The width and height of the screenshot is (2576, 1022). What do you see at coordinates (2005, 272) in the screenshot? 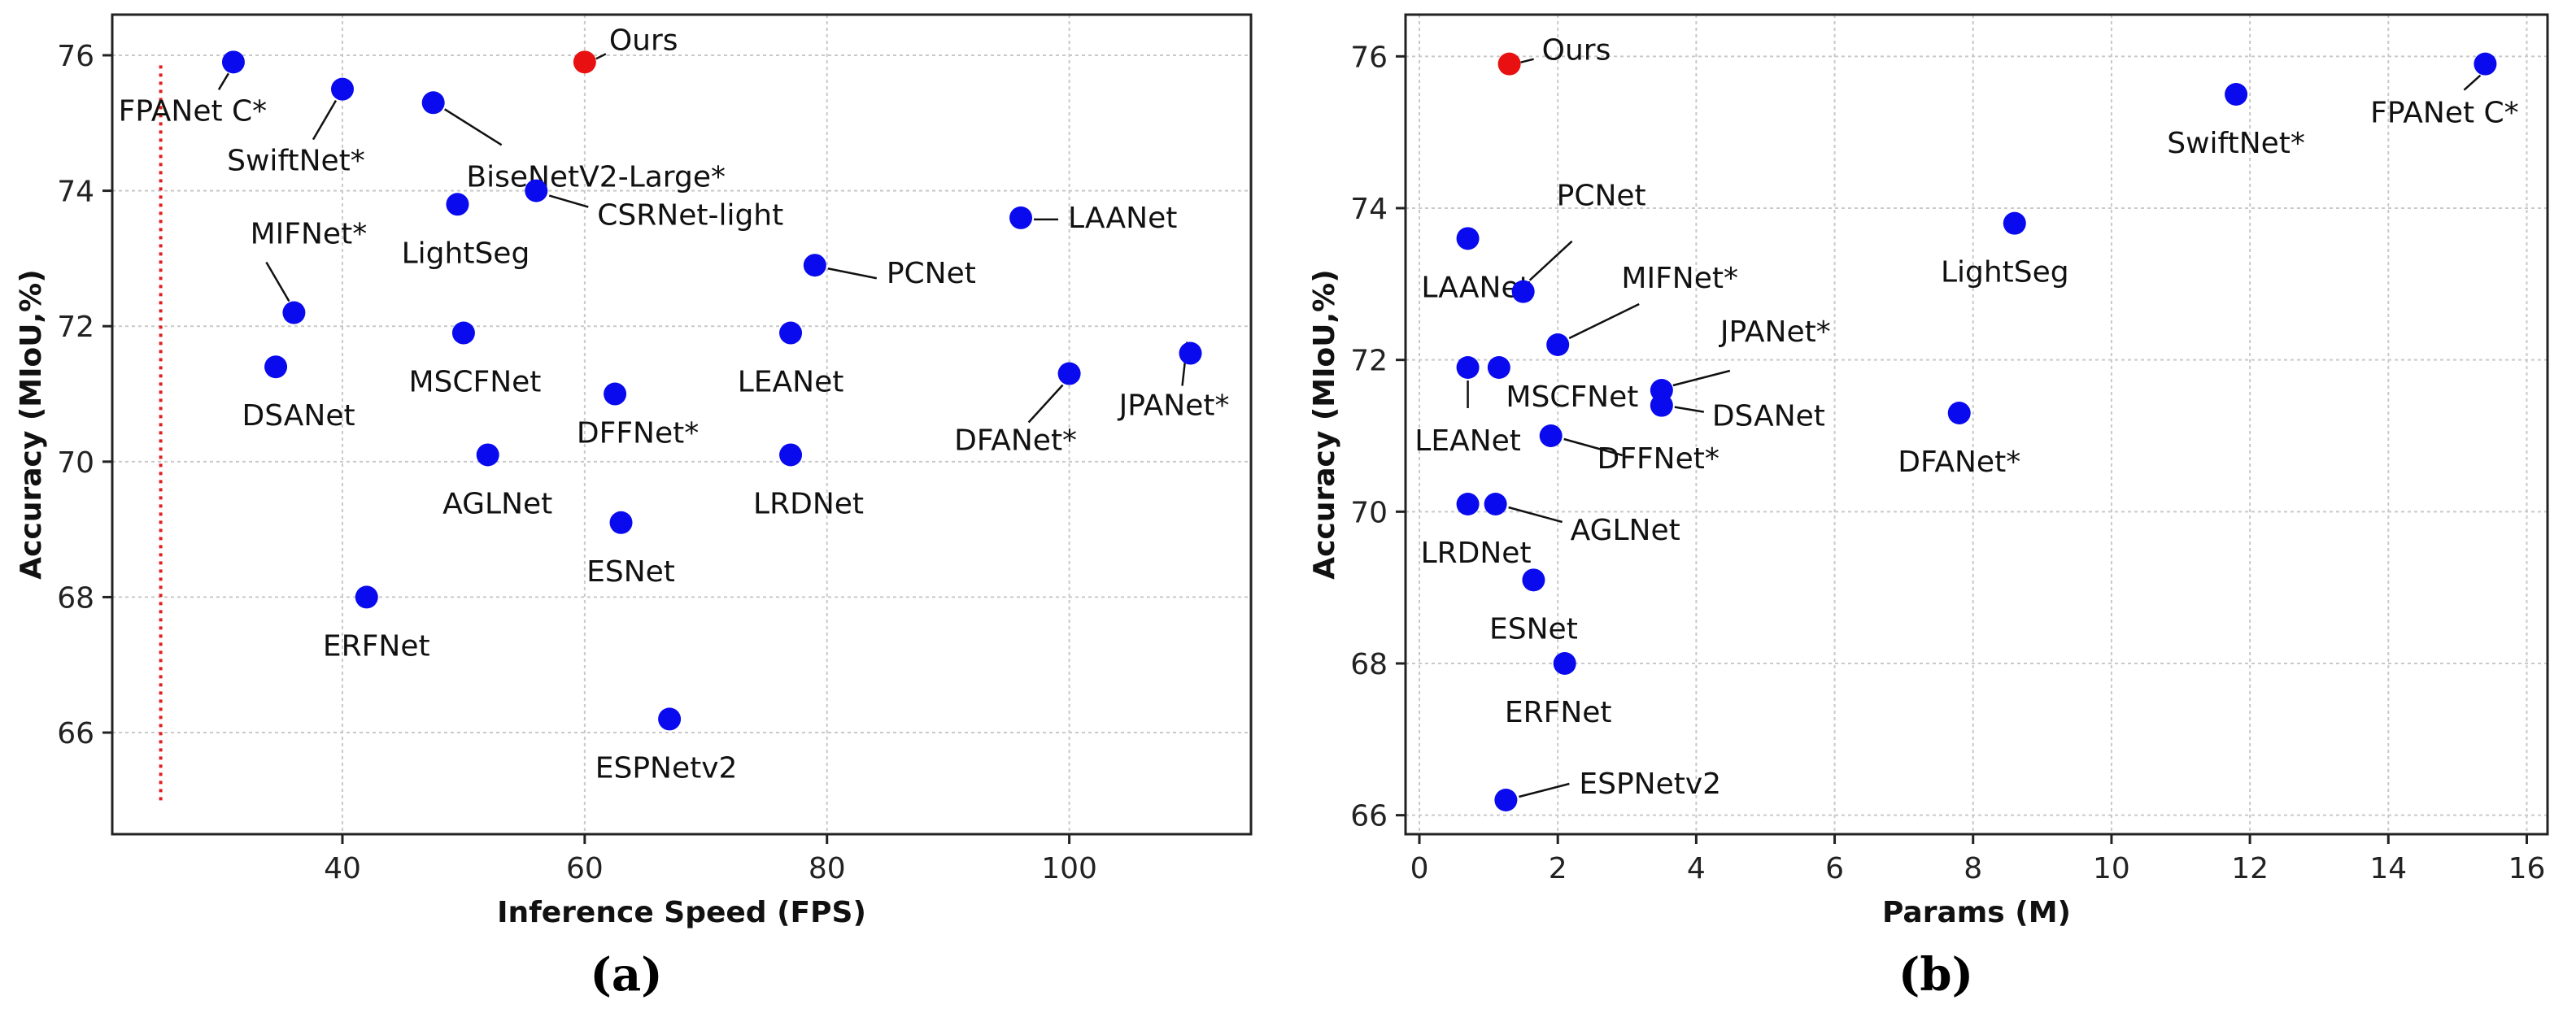
I see `panel-b-point-label-lightseg: LightSeg` at bounding box center [2005, 272].